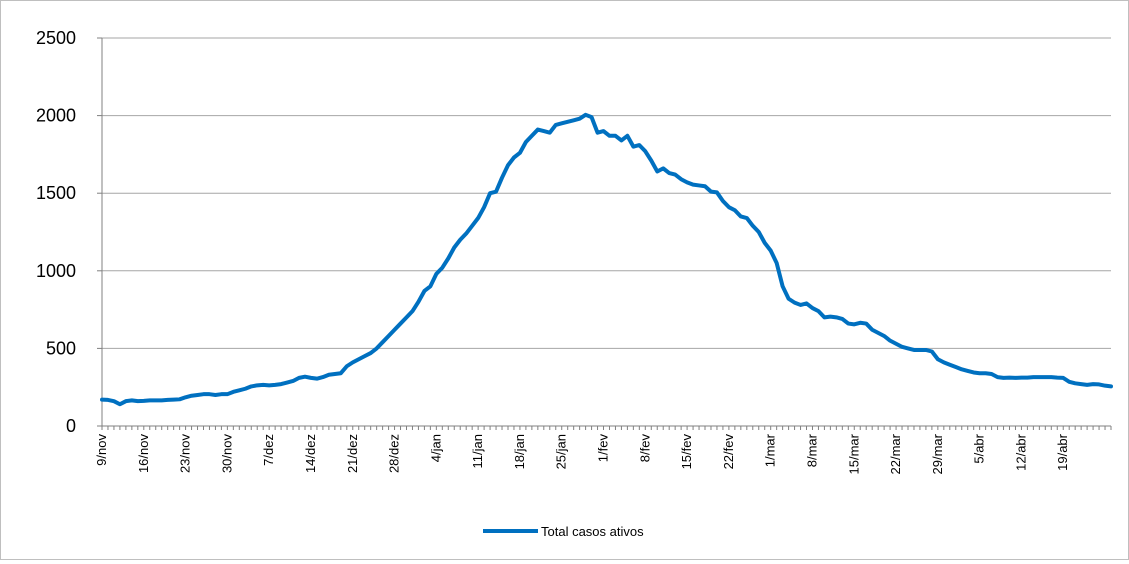 The image size is (1129, 564). I want to click on legend: Total casos ativos, so click(563, 531).